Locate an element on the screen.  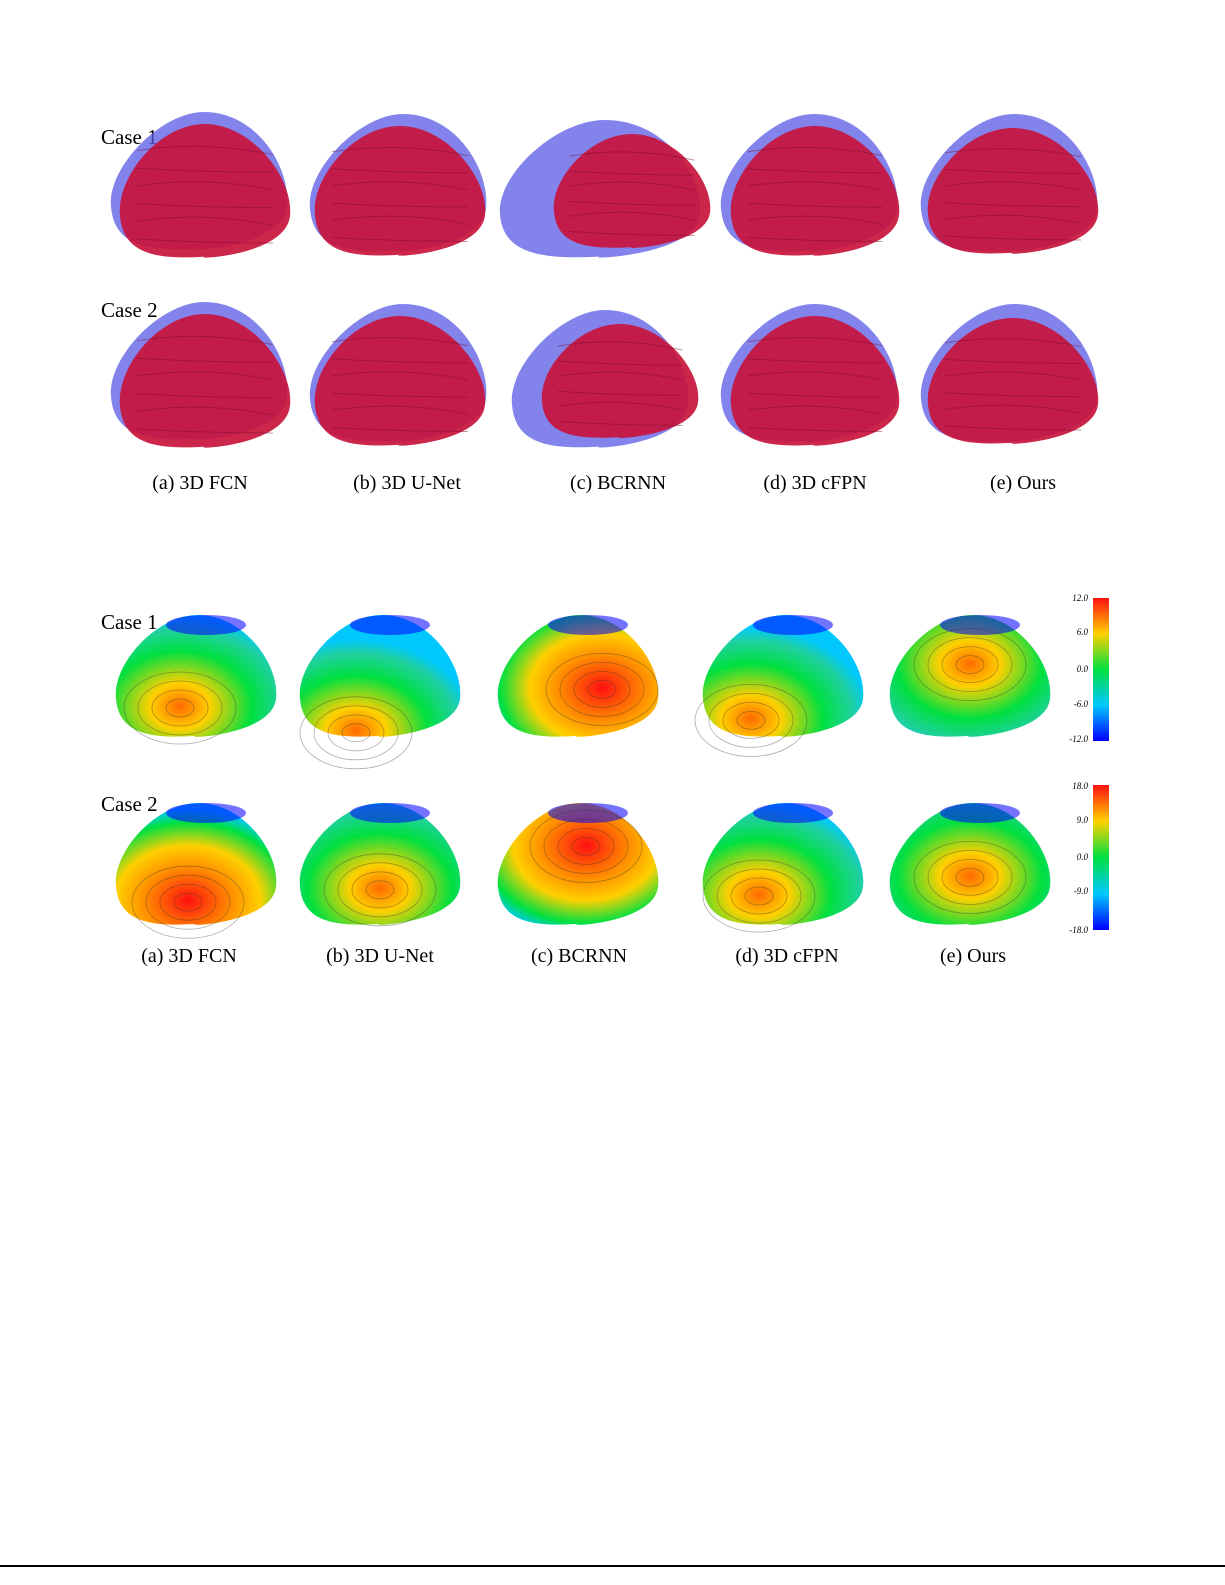
colorbar-2-tick: 18.0 is located at coordinates (1080, 786).